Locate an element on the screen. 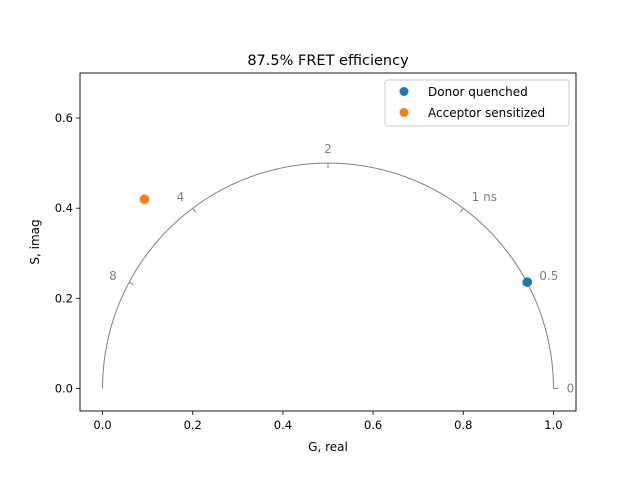 Image resolution: width=640 pixels, height=484 pixels. legend-label-donor: Donor quenched is located at coordinates (478, 92).